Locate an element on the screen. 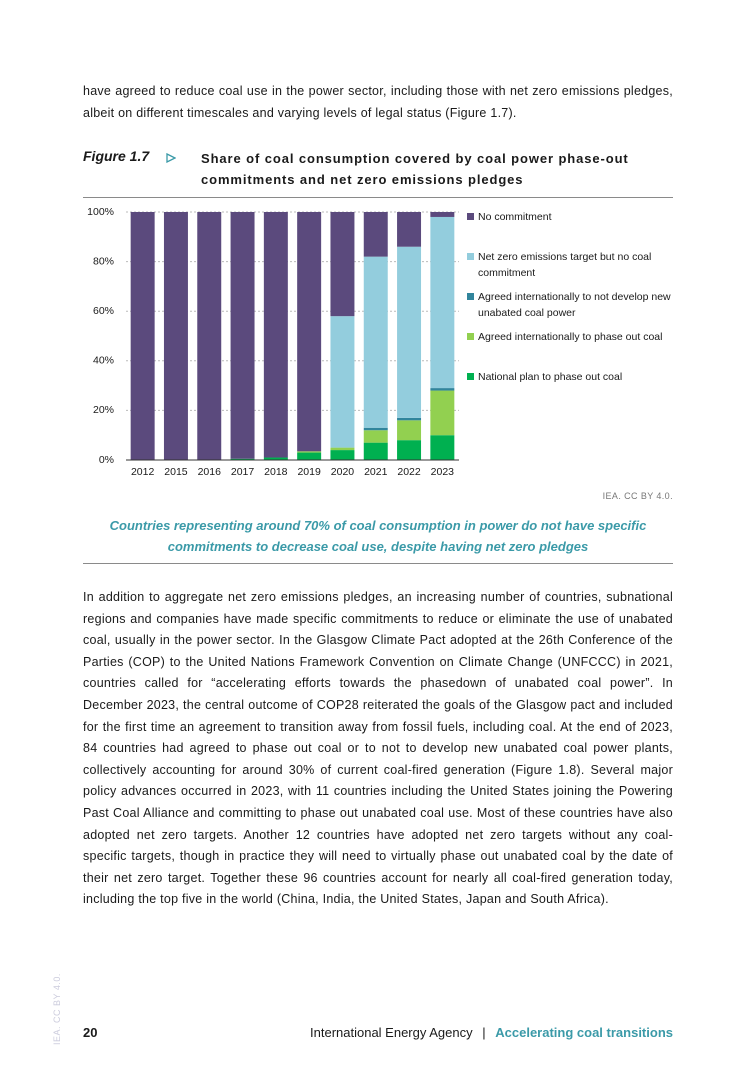 This screenshot has width=756, height=1087. x-tick-label: 2012 is located at coordinates (143, 472).